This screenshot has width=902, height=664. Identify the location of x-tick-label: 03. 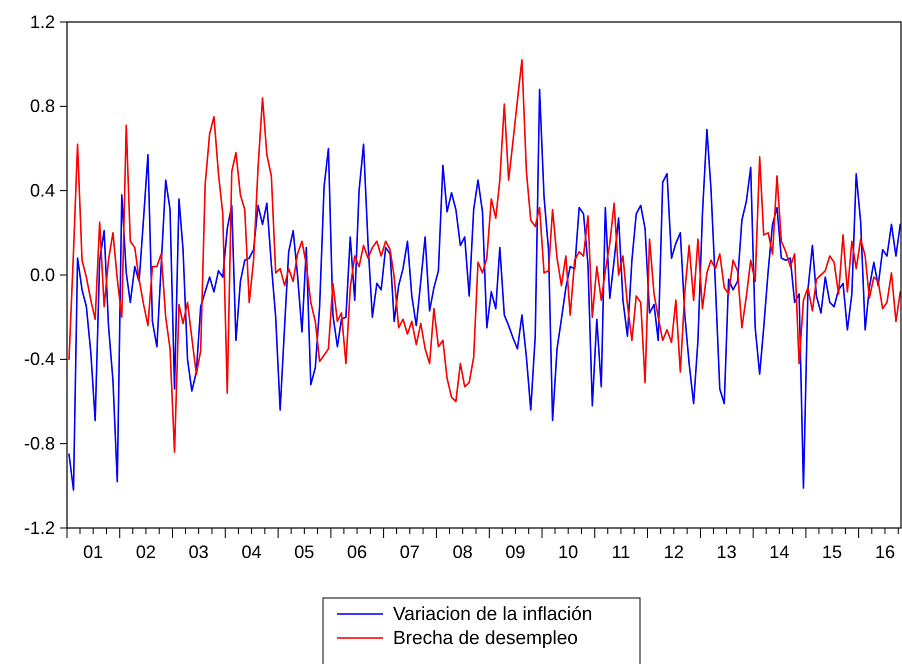
(198, 552).